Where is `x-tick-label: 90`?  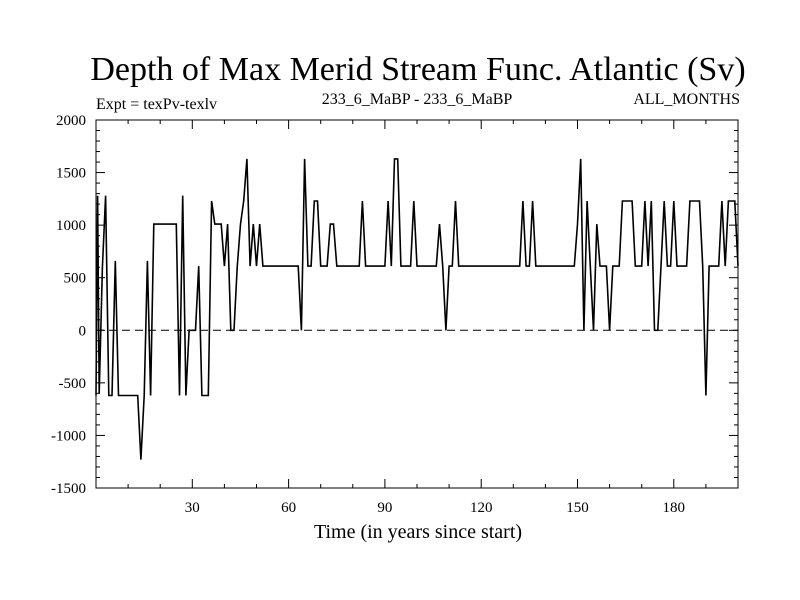 x-tick-label: 90 is located at coordinates (384, 508).